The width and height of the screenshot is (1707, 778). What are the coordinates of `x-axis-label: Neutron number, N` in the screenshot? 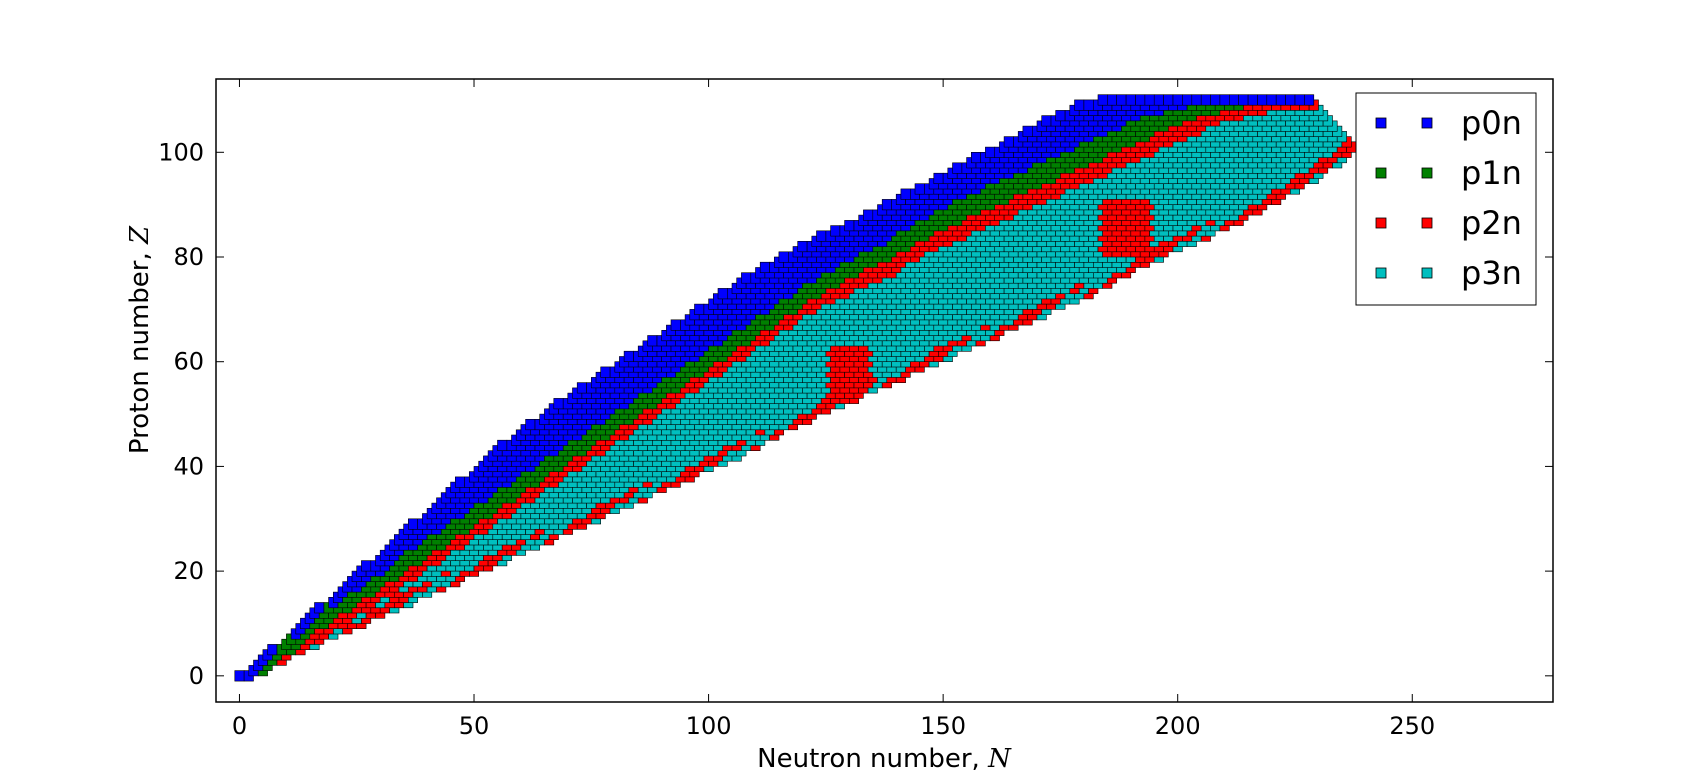 It's located at (884, 758).